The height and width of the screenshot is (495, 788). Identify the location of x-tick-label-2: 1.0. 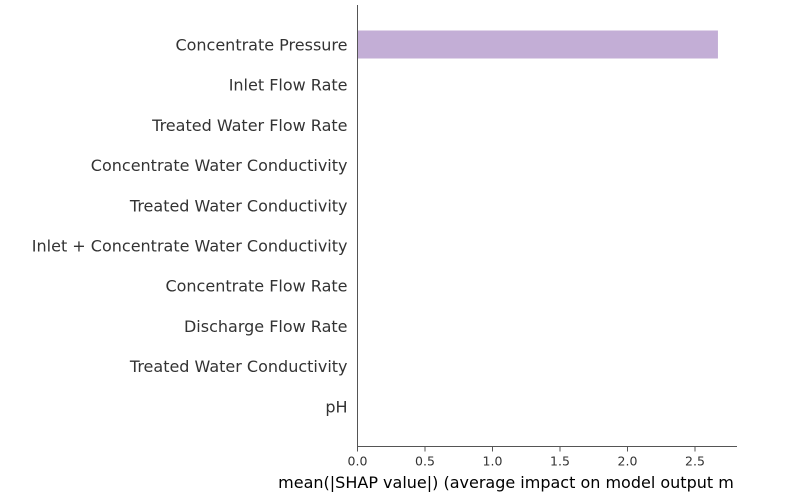
(493, 461).